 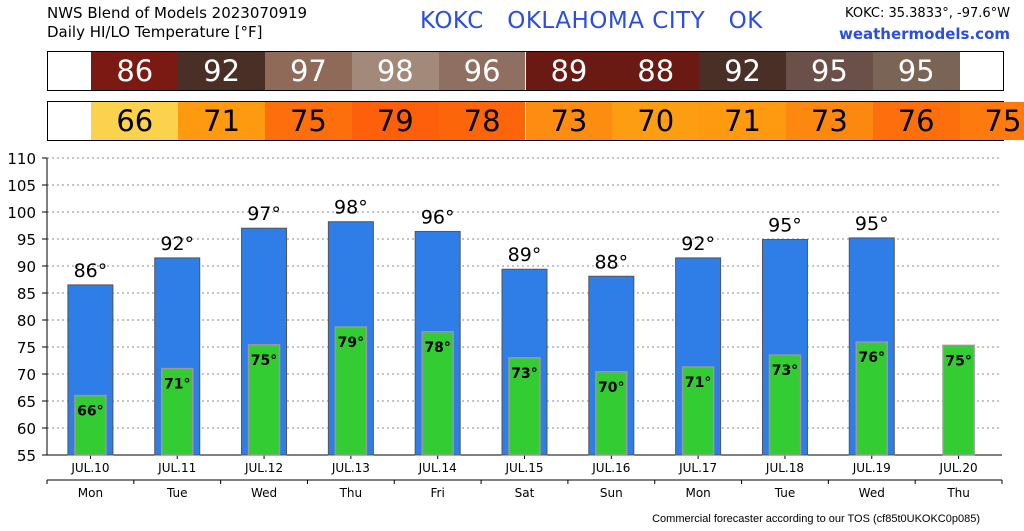 I want to click on y-tick-label: 85, so click(x=26, y=294).